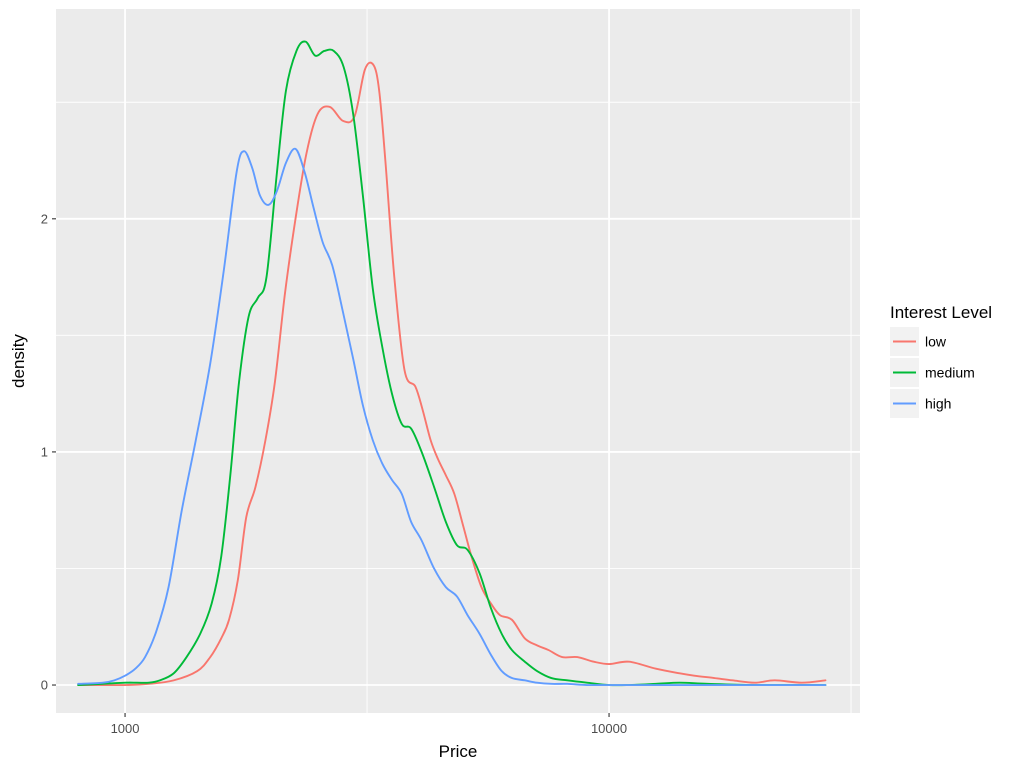  Describe the element at coordinates (125, 728) in the screenshot. I see `x-tick-label-0: 1000` at that location.